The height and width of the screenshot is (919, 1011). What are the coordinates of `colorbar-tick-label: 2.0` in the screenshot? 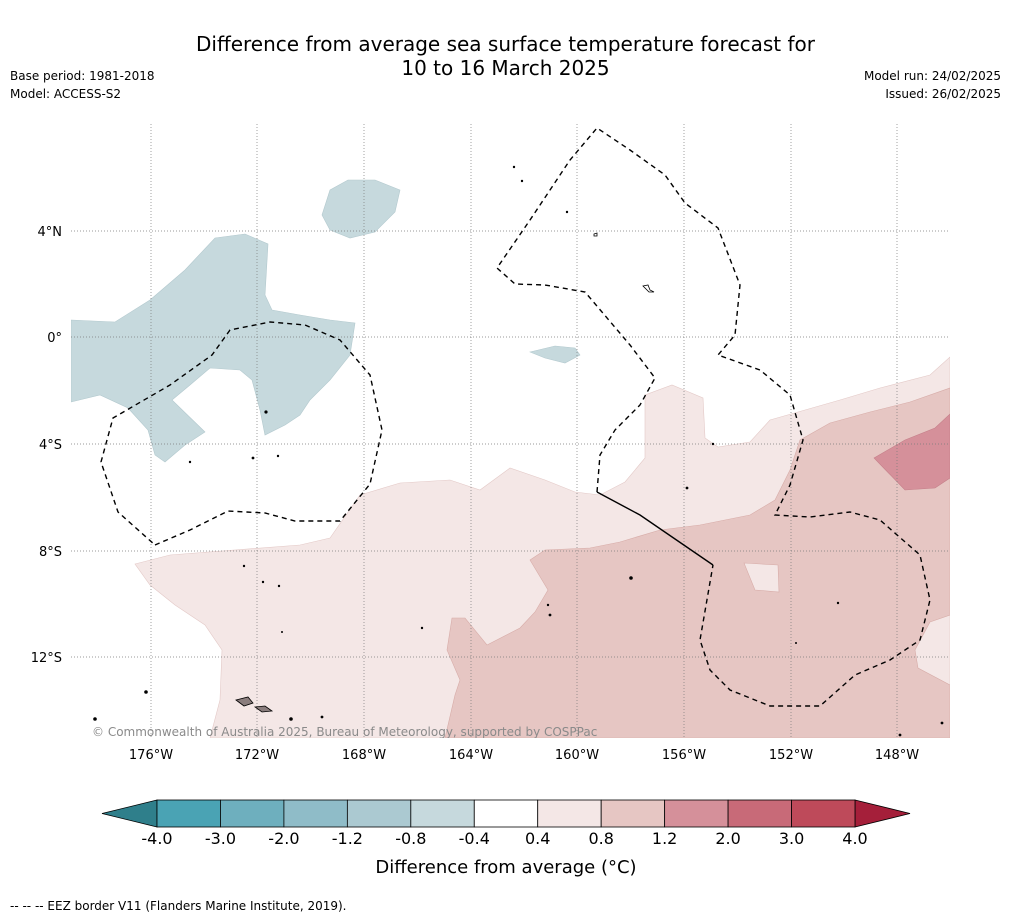 It's located at (727, 838).